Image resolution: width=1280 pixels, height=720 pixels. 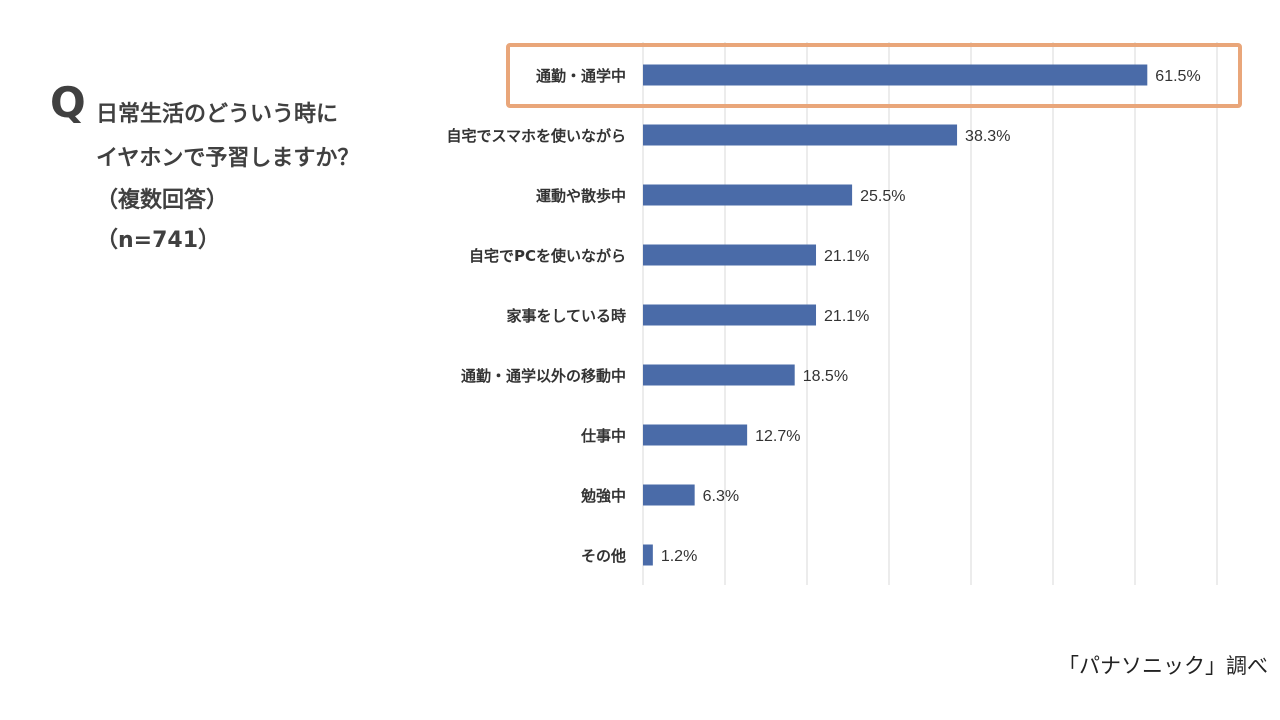 What do you see at coordinates (1177, 76) in the screenshot?
I see `data-label: 61.5%` at bounding box center [1177, 76].